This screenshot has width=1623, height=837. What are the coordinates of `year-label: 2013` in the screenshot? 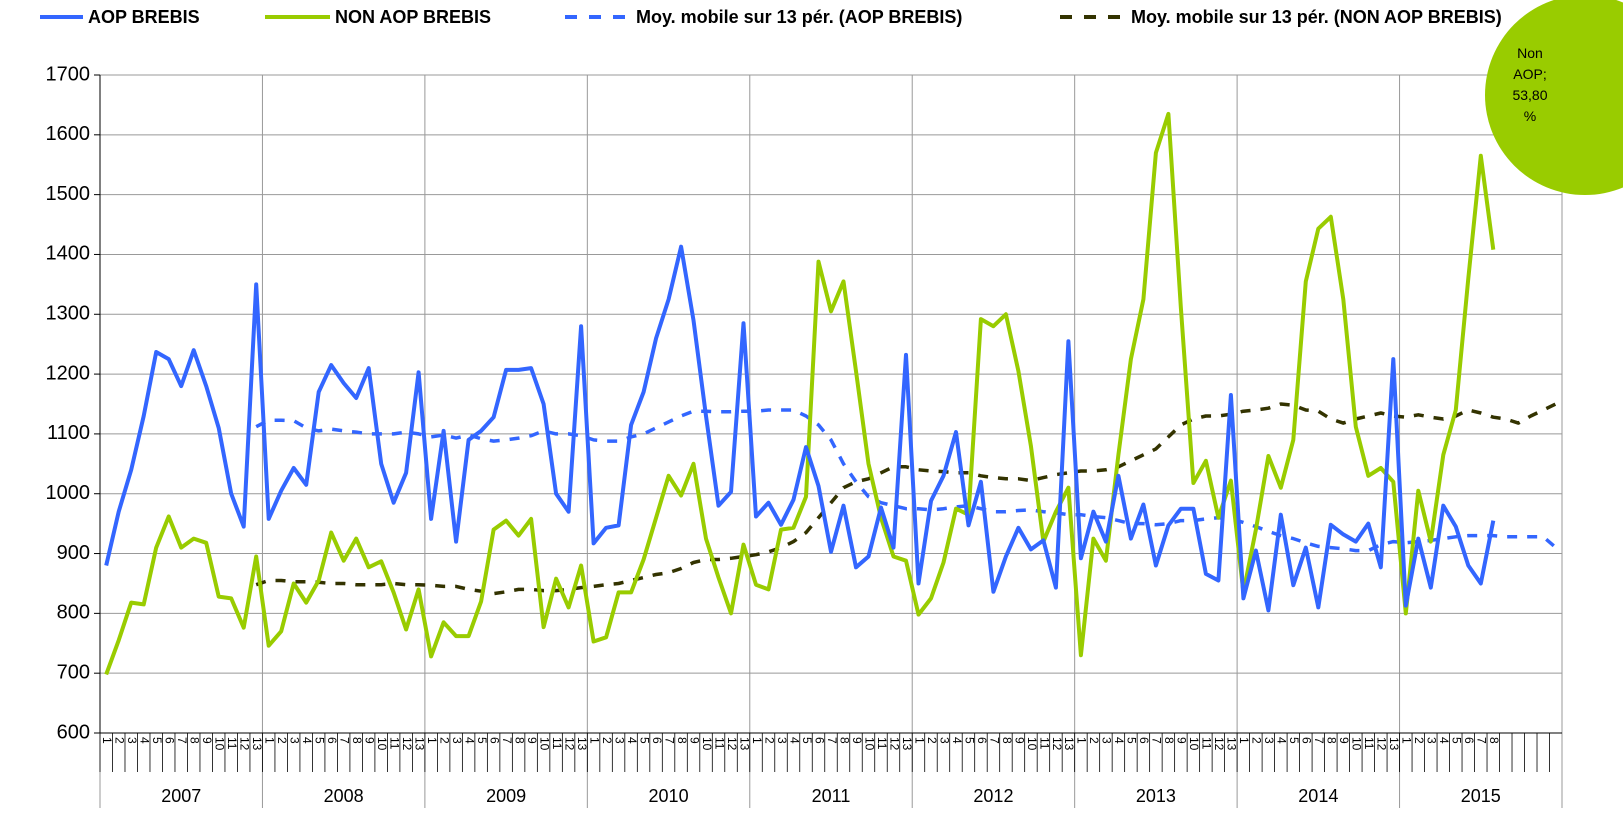 It's located at (1156, 796).